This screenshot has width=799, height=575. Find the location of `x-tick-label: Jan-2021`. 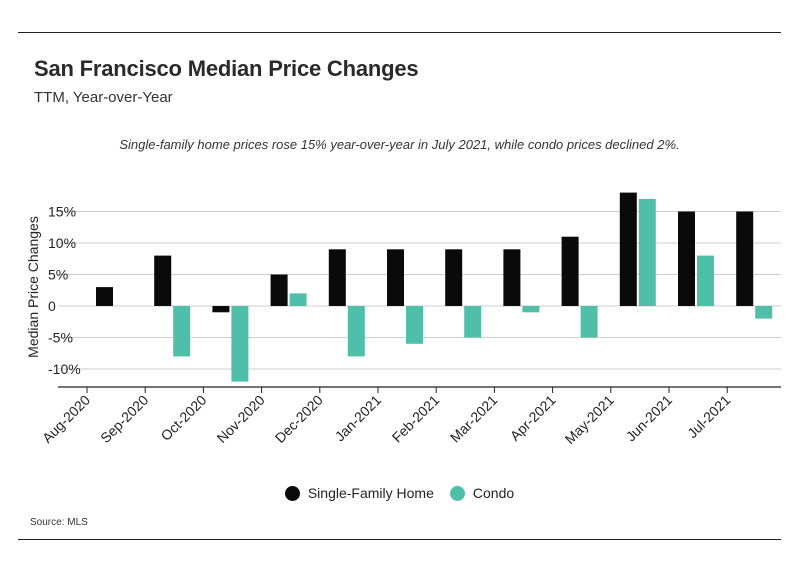

x-tick-label: Jan-2021 is located at coordinates (358, 418).